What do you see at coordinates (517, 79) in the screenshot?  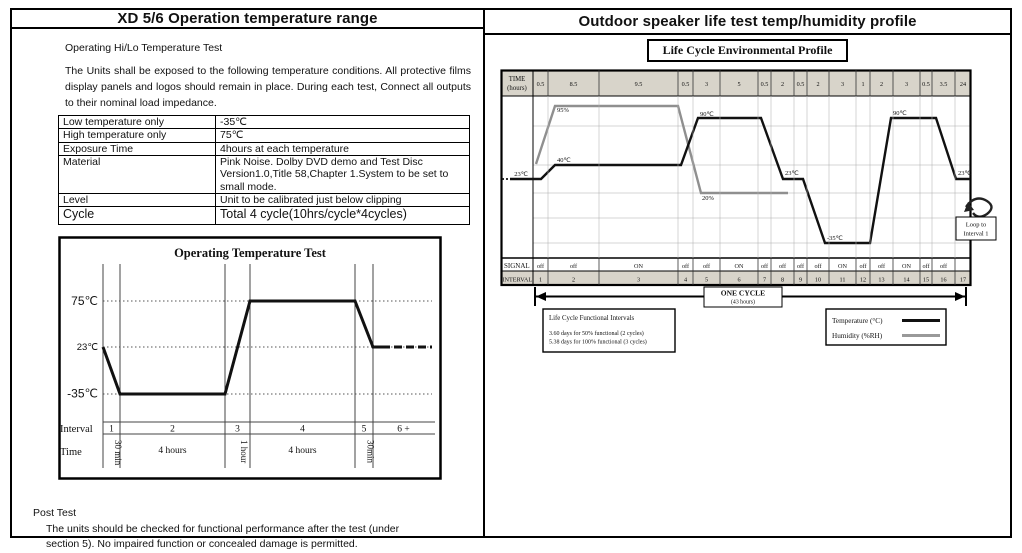 I see `time-header-line1: TIME` at bounding box center [517, 79].